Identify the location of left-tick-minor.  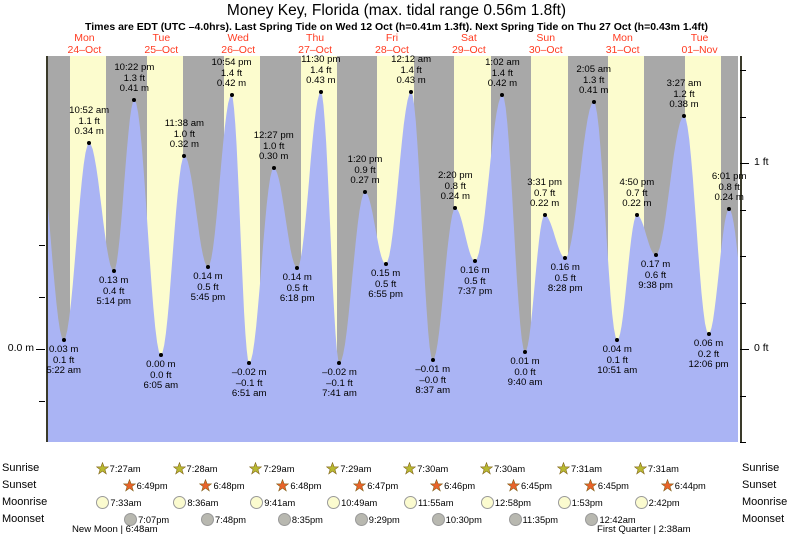
(42, 297).